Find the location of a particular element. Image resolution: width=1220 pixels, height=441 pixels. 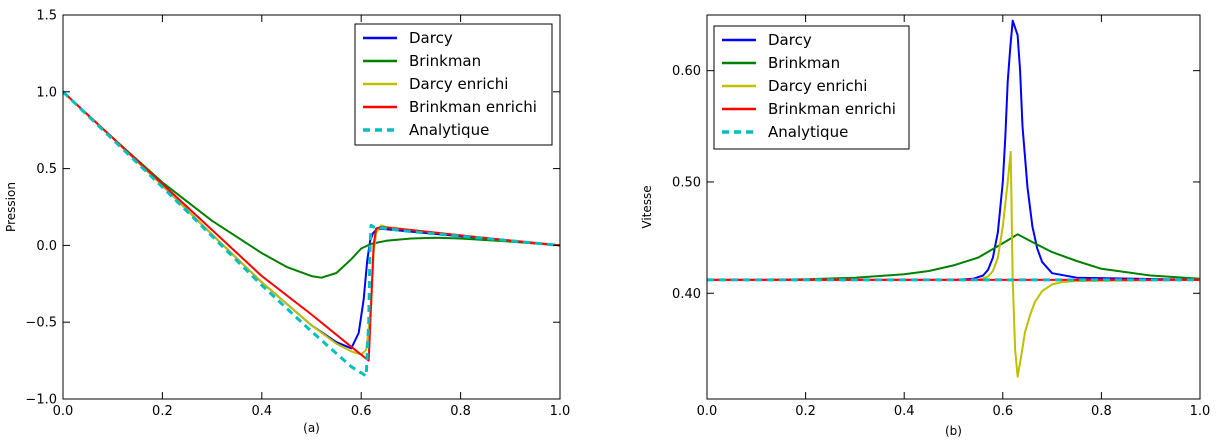

legend-box is located at coordinates (811, 87).